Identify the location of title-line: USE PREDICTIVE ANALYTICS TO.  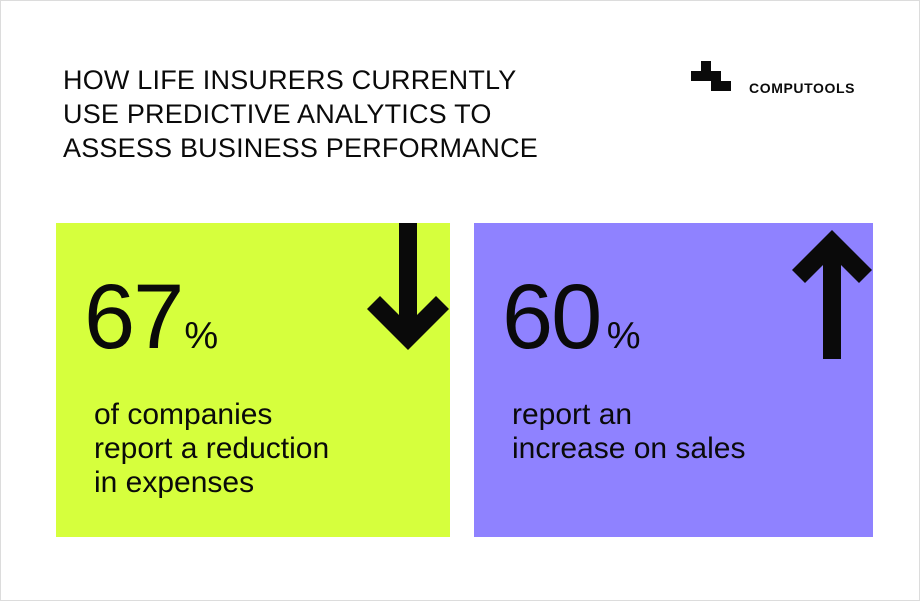
(277, 114).